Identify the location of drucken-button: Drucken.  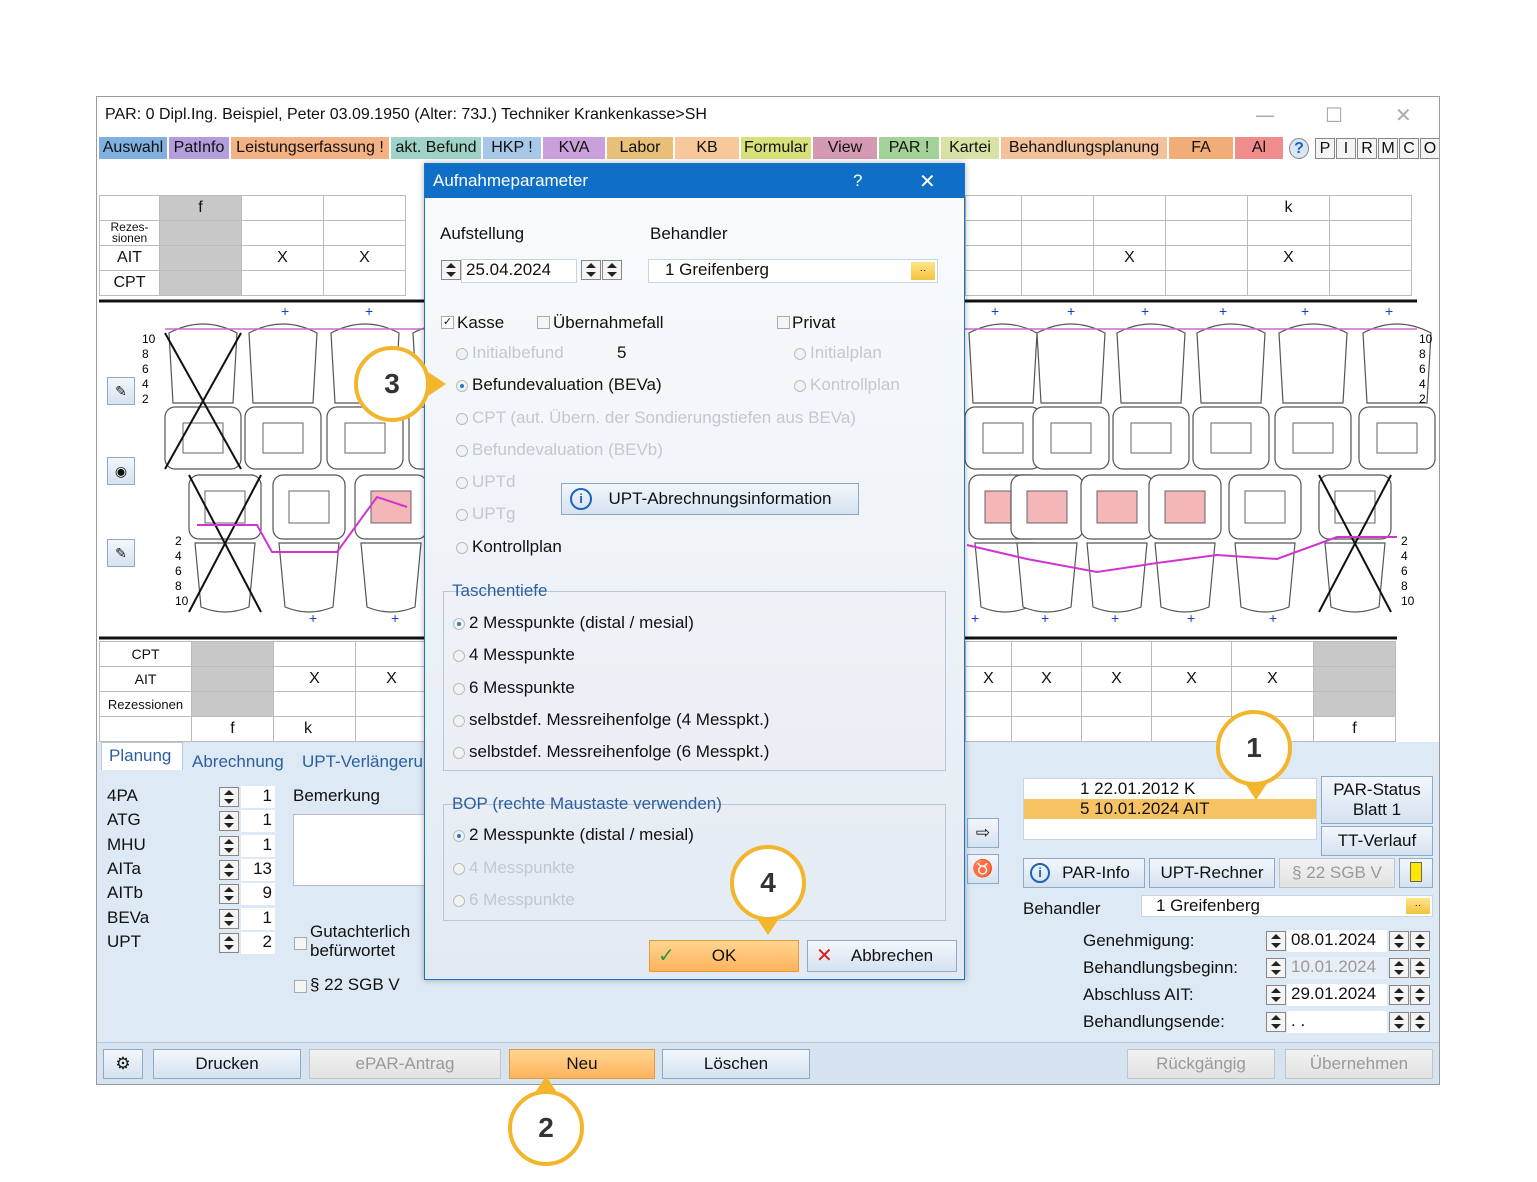
(227, 1064).